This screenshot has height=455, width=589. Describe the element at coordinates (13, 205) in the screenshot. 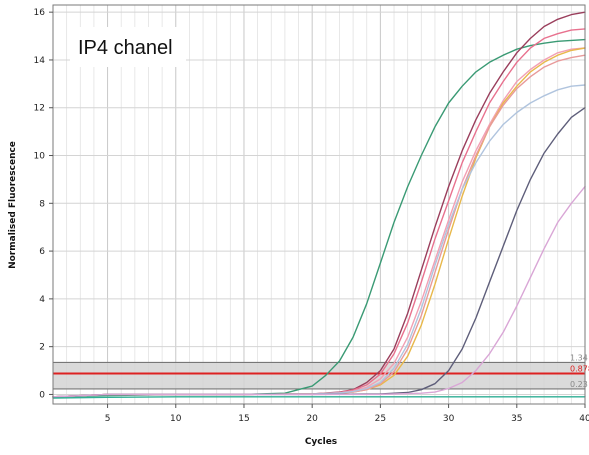

I see `y-axis-title: Normalised Fluorescence` at that location.